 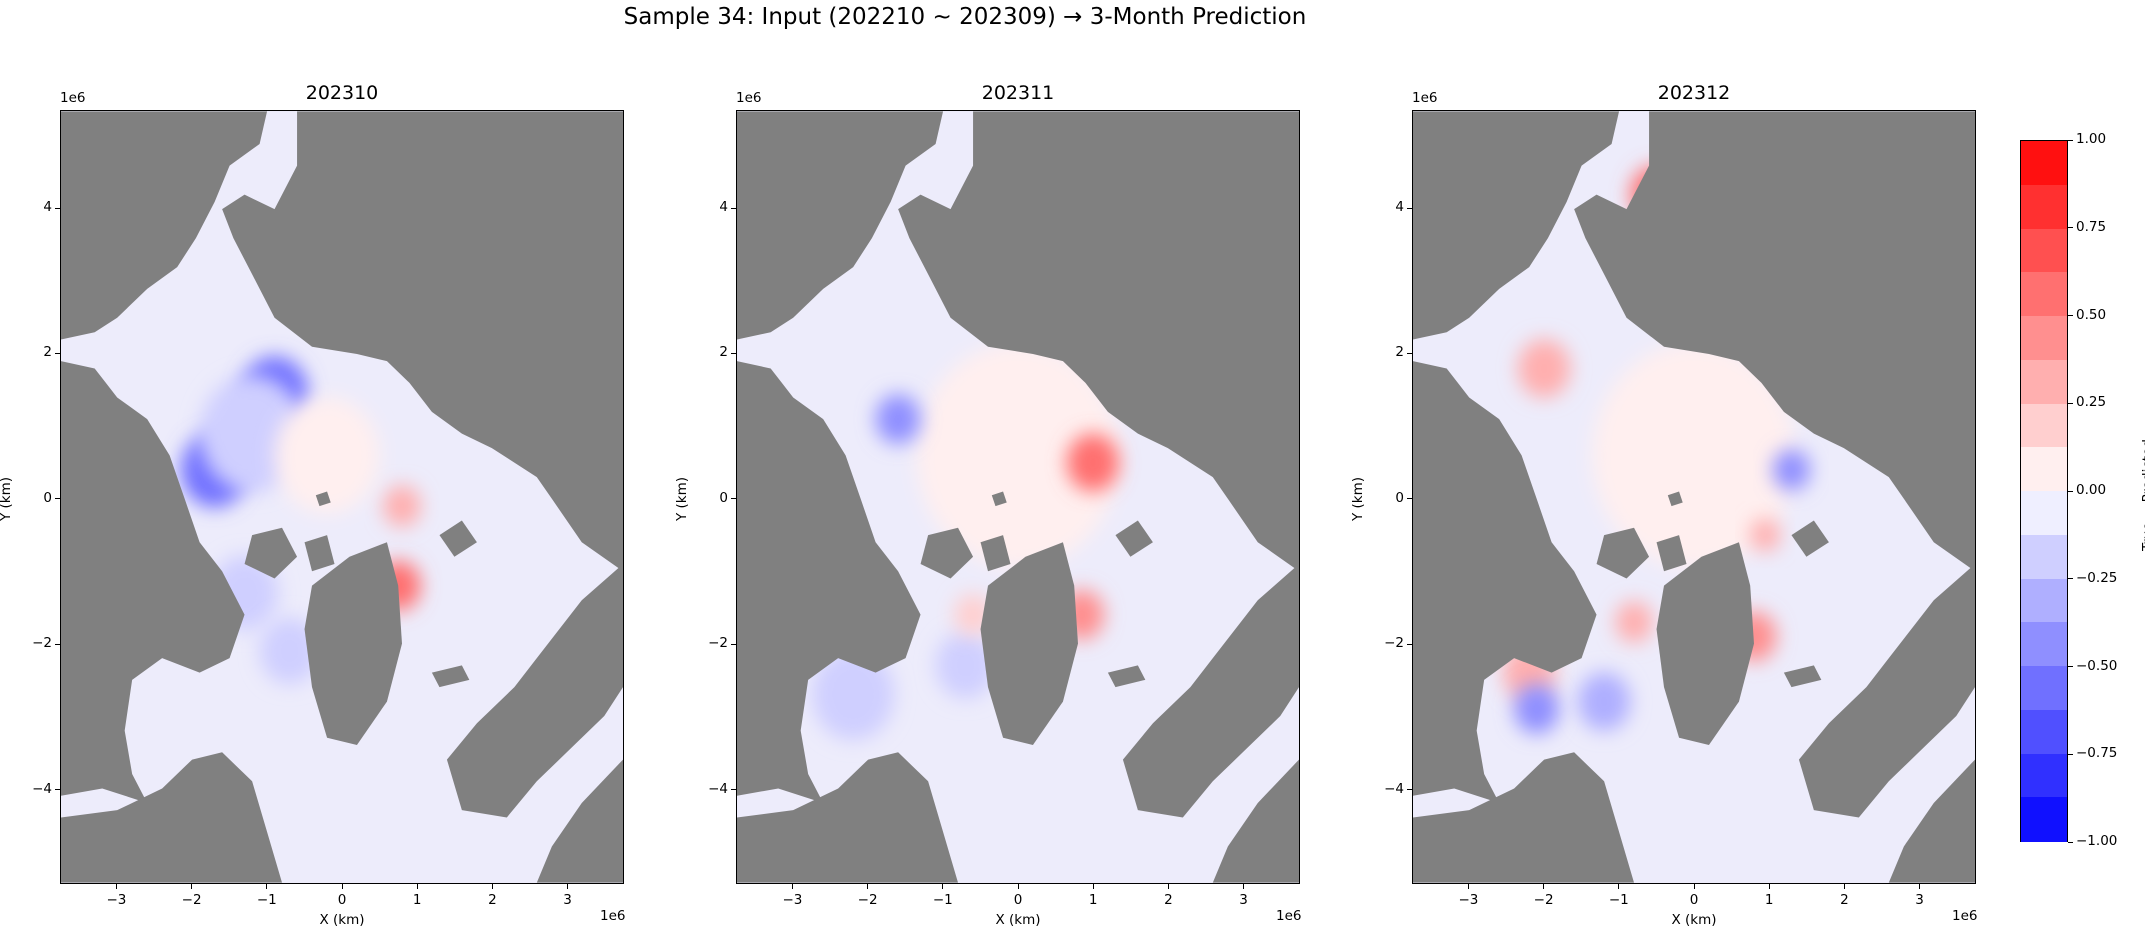 What do you see at coordinates (1289, 916) in the screenshot?
I see `x-offset-label: 1e6` at bounding box center [1289, 916].